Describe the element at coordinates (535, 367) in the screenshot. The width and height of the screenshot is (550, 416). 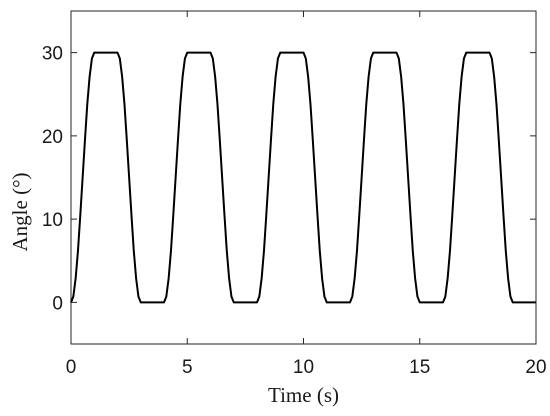
I see `x-tick-label-20: 20` at that location.